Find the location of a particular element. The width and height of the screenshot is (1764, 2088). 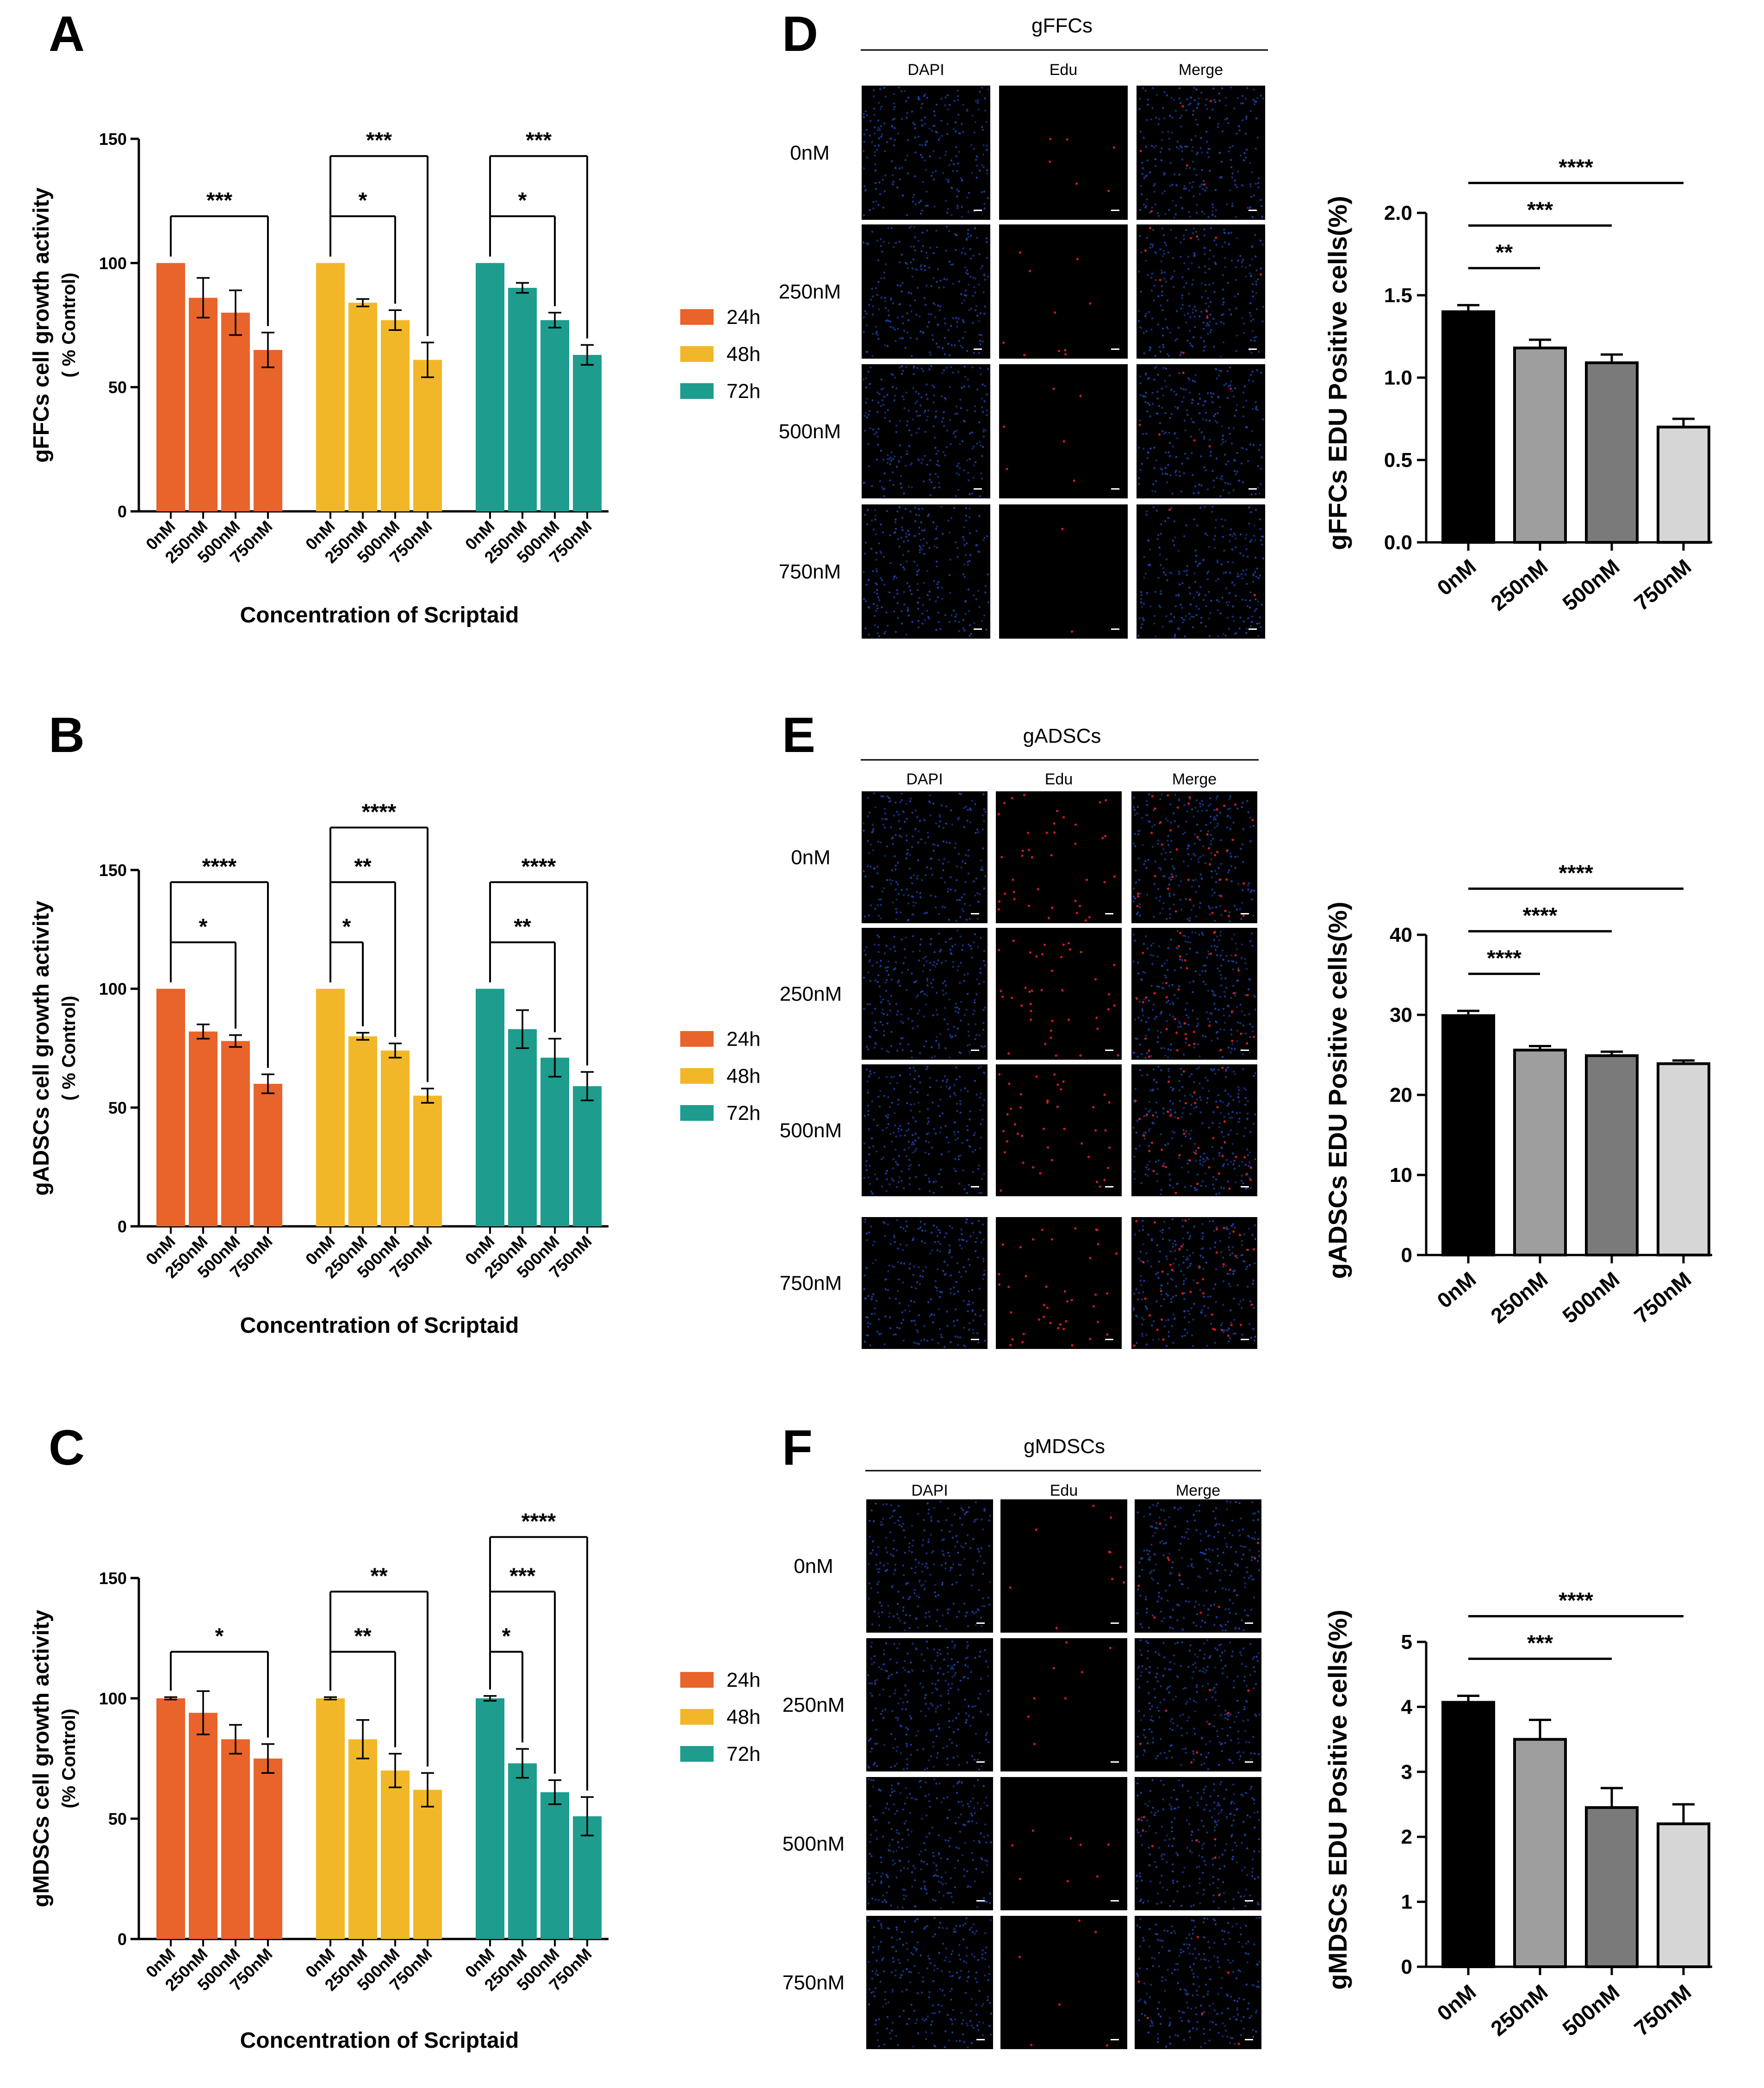

panel-label: E is located at coordinates (798, 735).